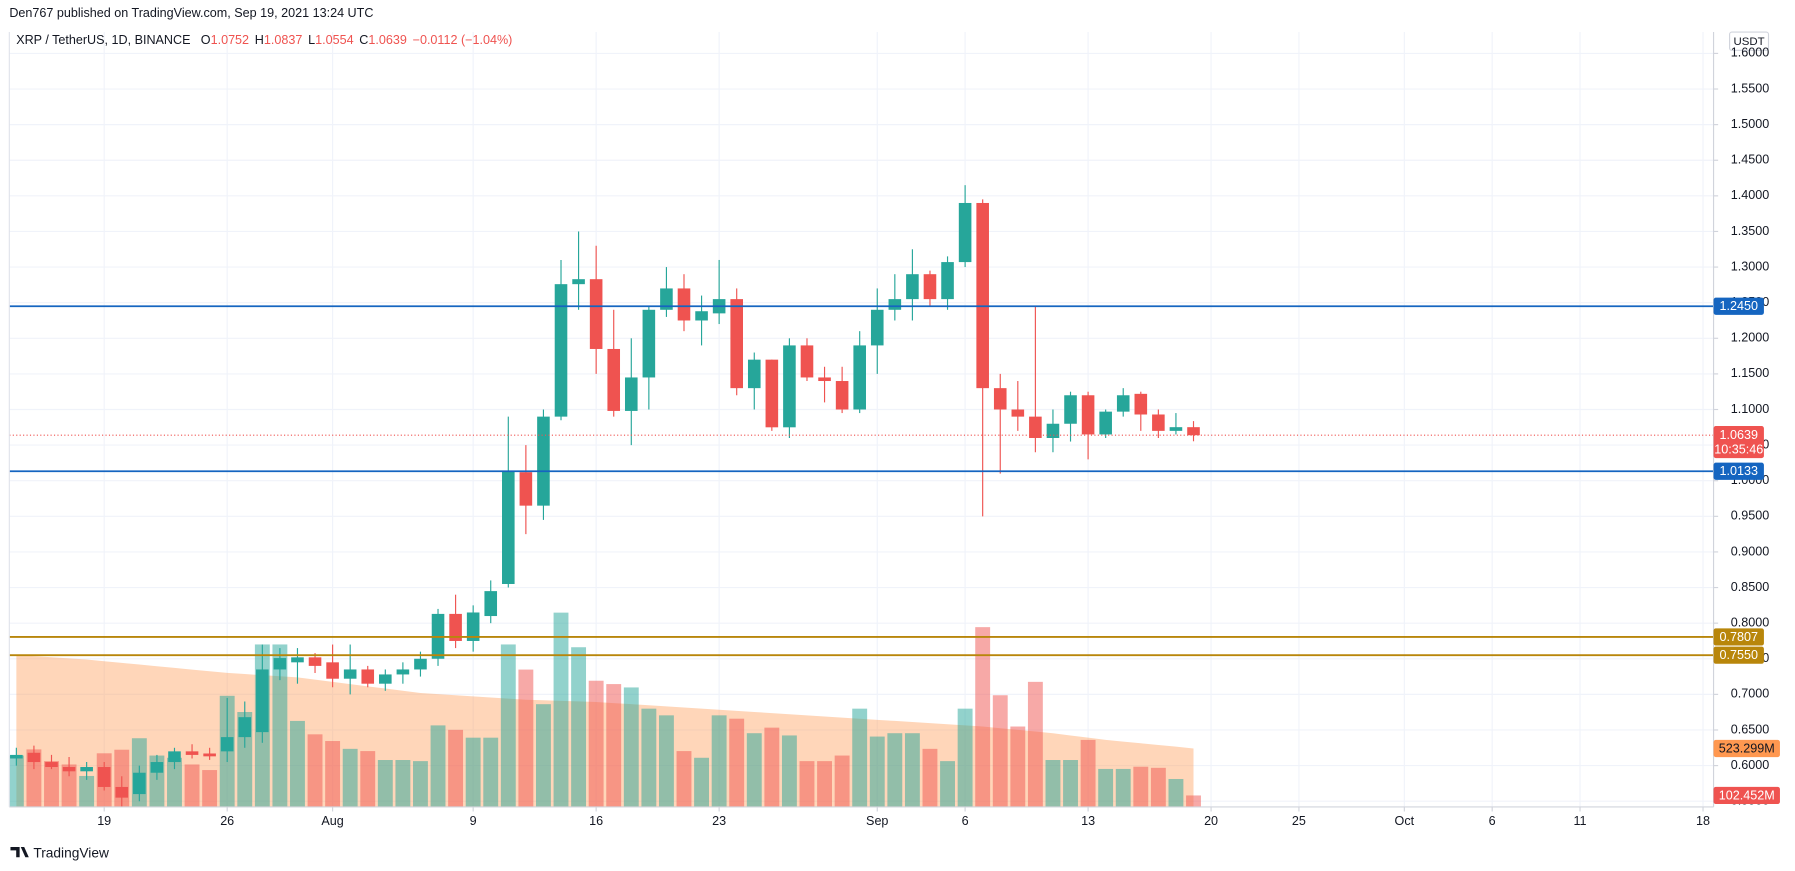 Image resolution: width=1795 pixels, height=871 pixels. I want to click on level-label: 1.0133, so click(1738, 471).